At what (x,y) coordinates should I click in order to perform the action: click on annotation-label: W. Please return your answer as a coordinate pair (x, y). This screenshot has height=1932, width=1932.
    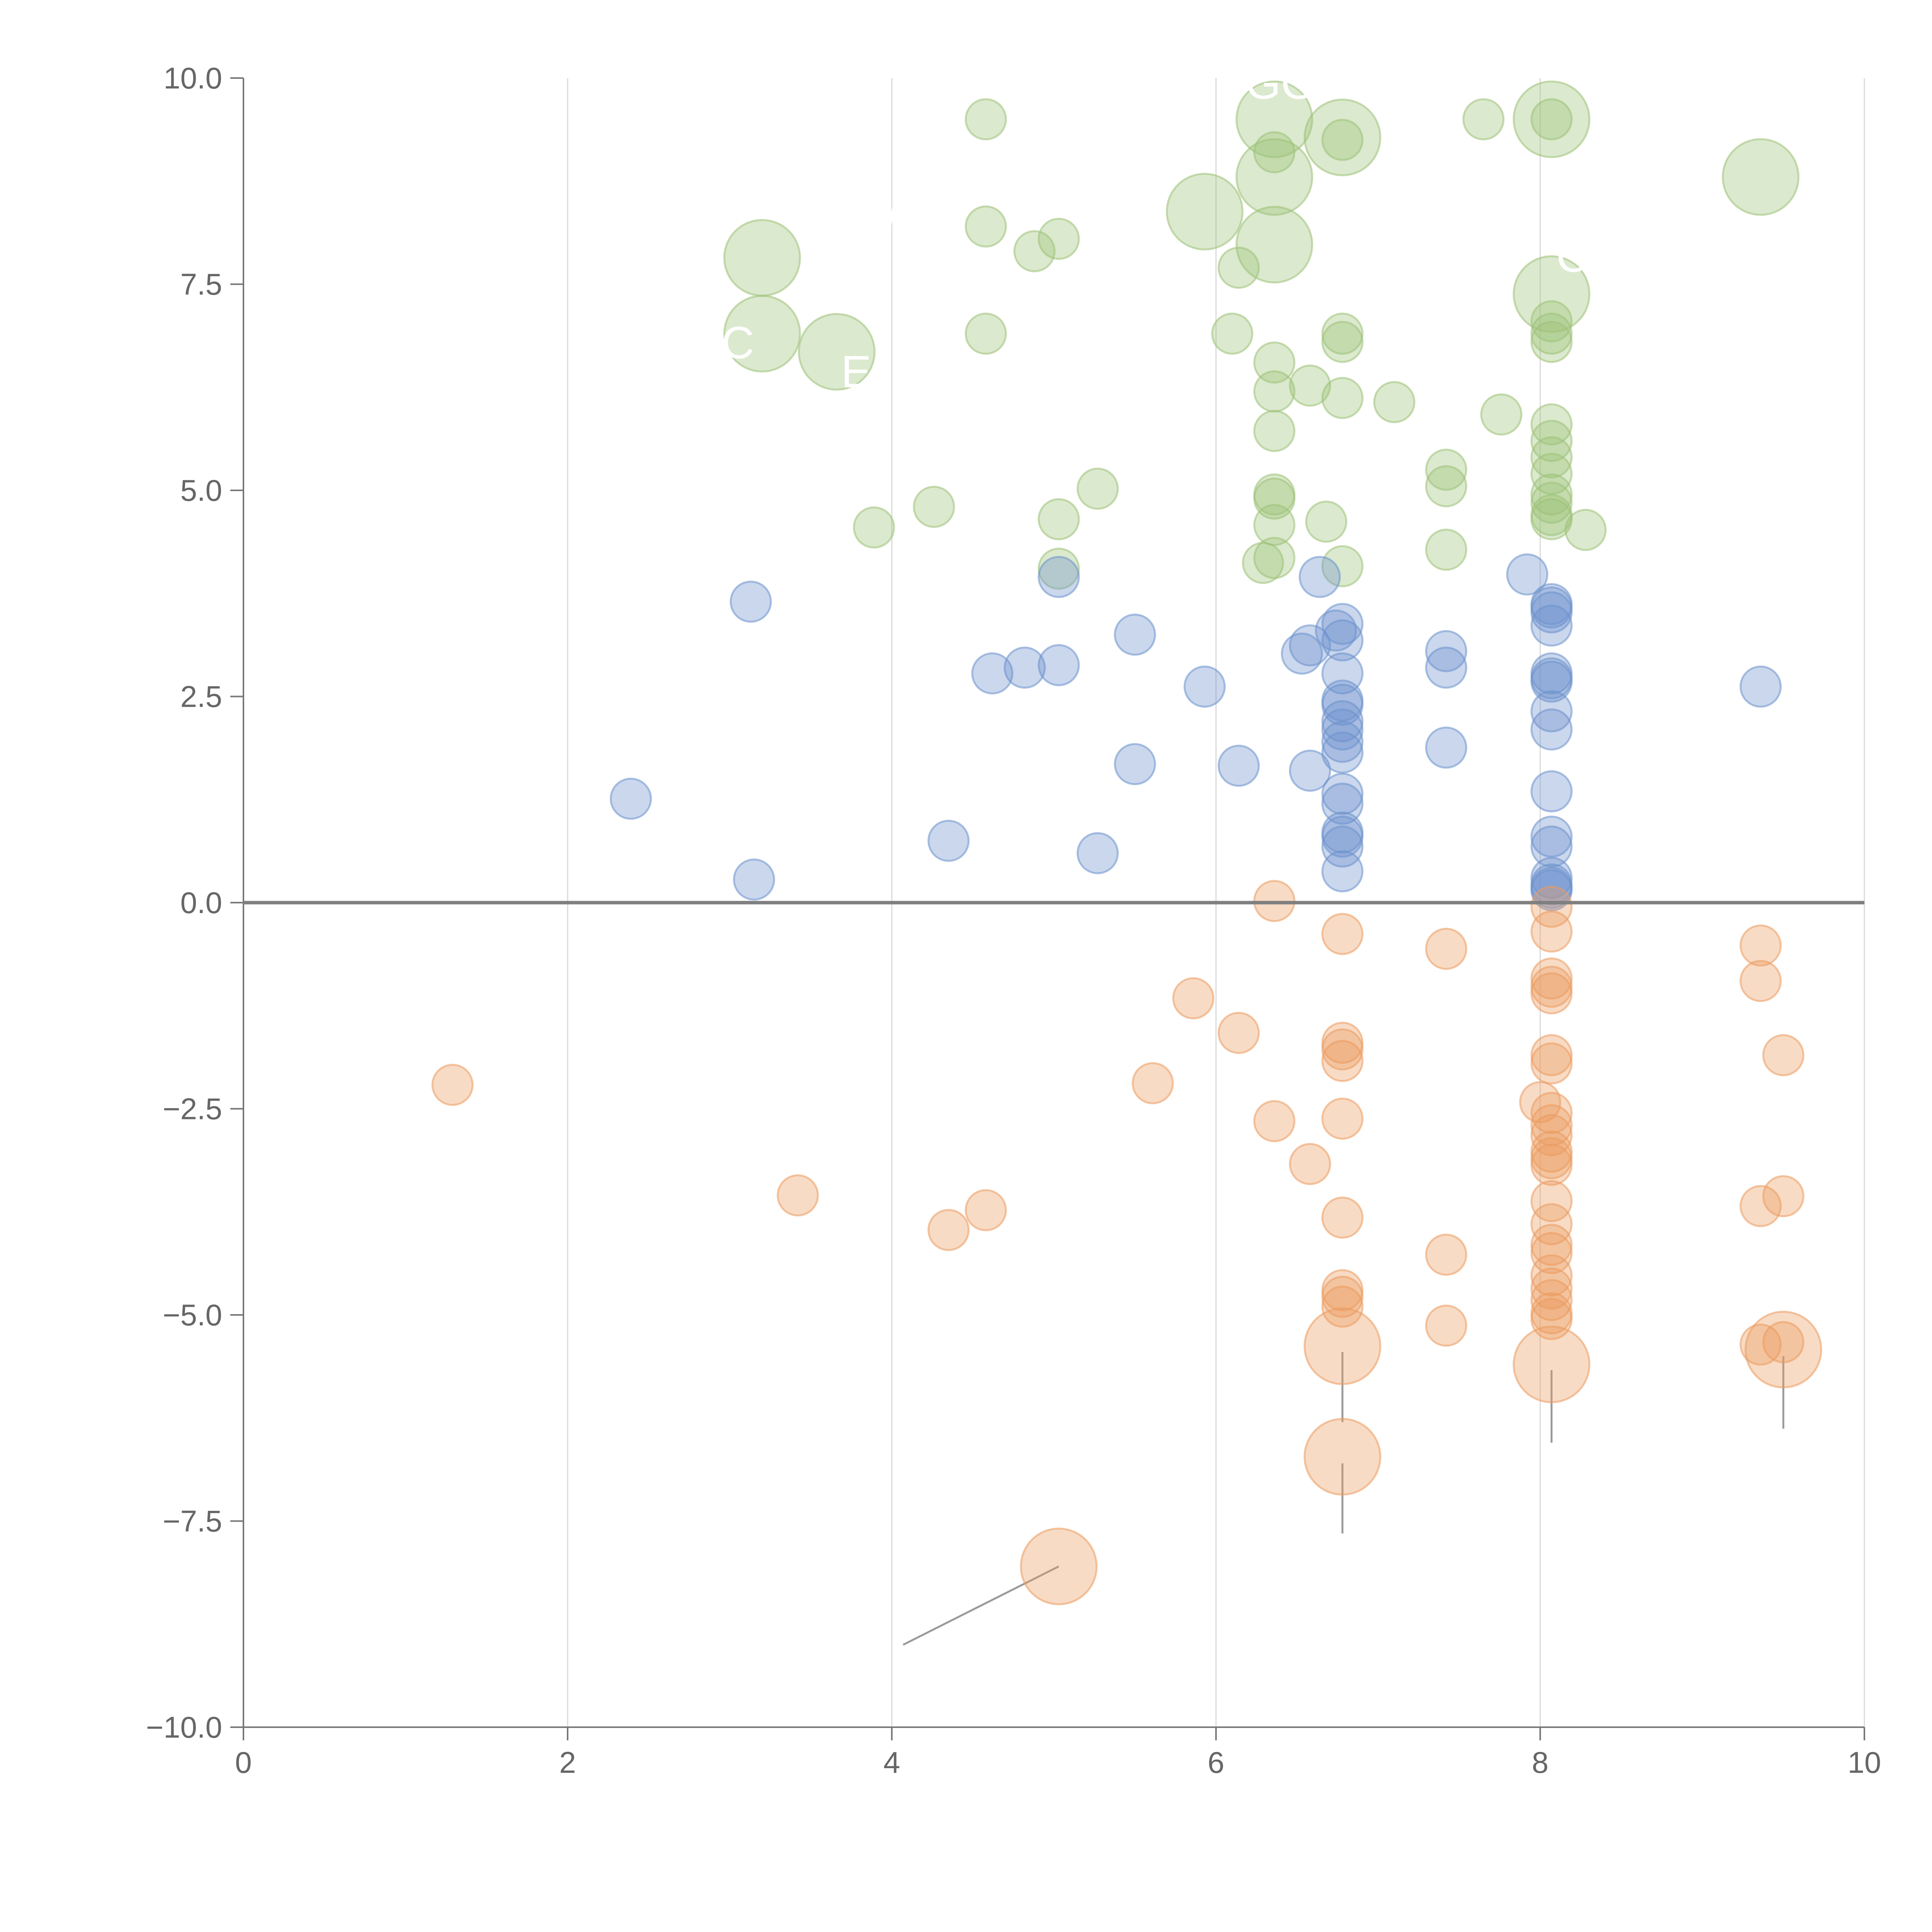
    Looking at the image, I should click on (897, 216).